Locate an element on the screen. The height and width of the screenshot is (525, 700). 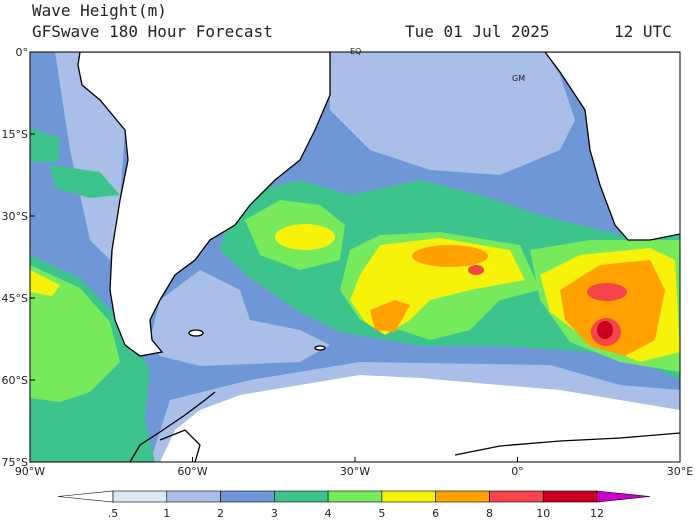
lat-label: 30°S is located at coordinates (15, 216).